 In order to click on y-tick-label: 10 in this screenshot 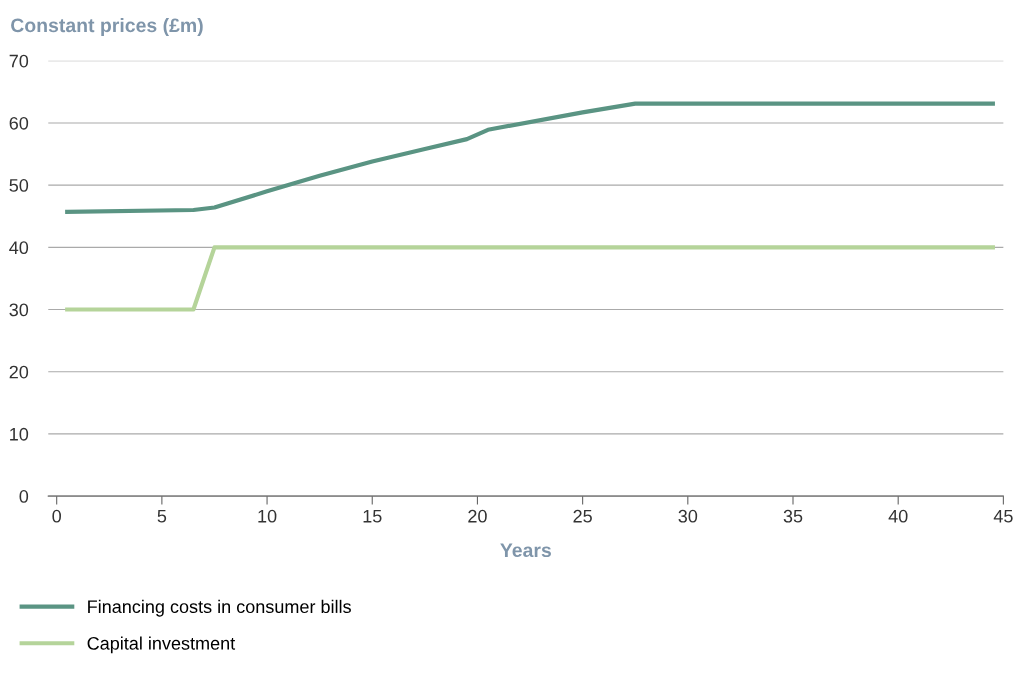, I will do `click(19, 434)`.